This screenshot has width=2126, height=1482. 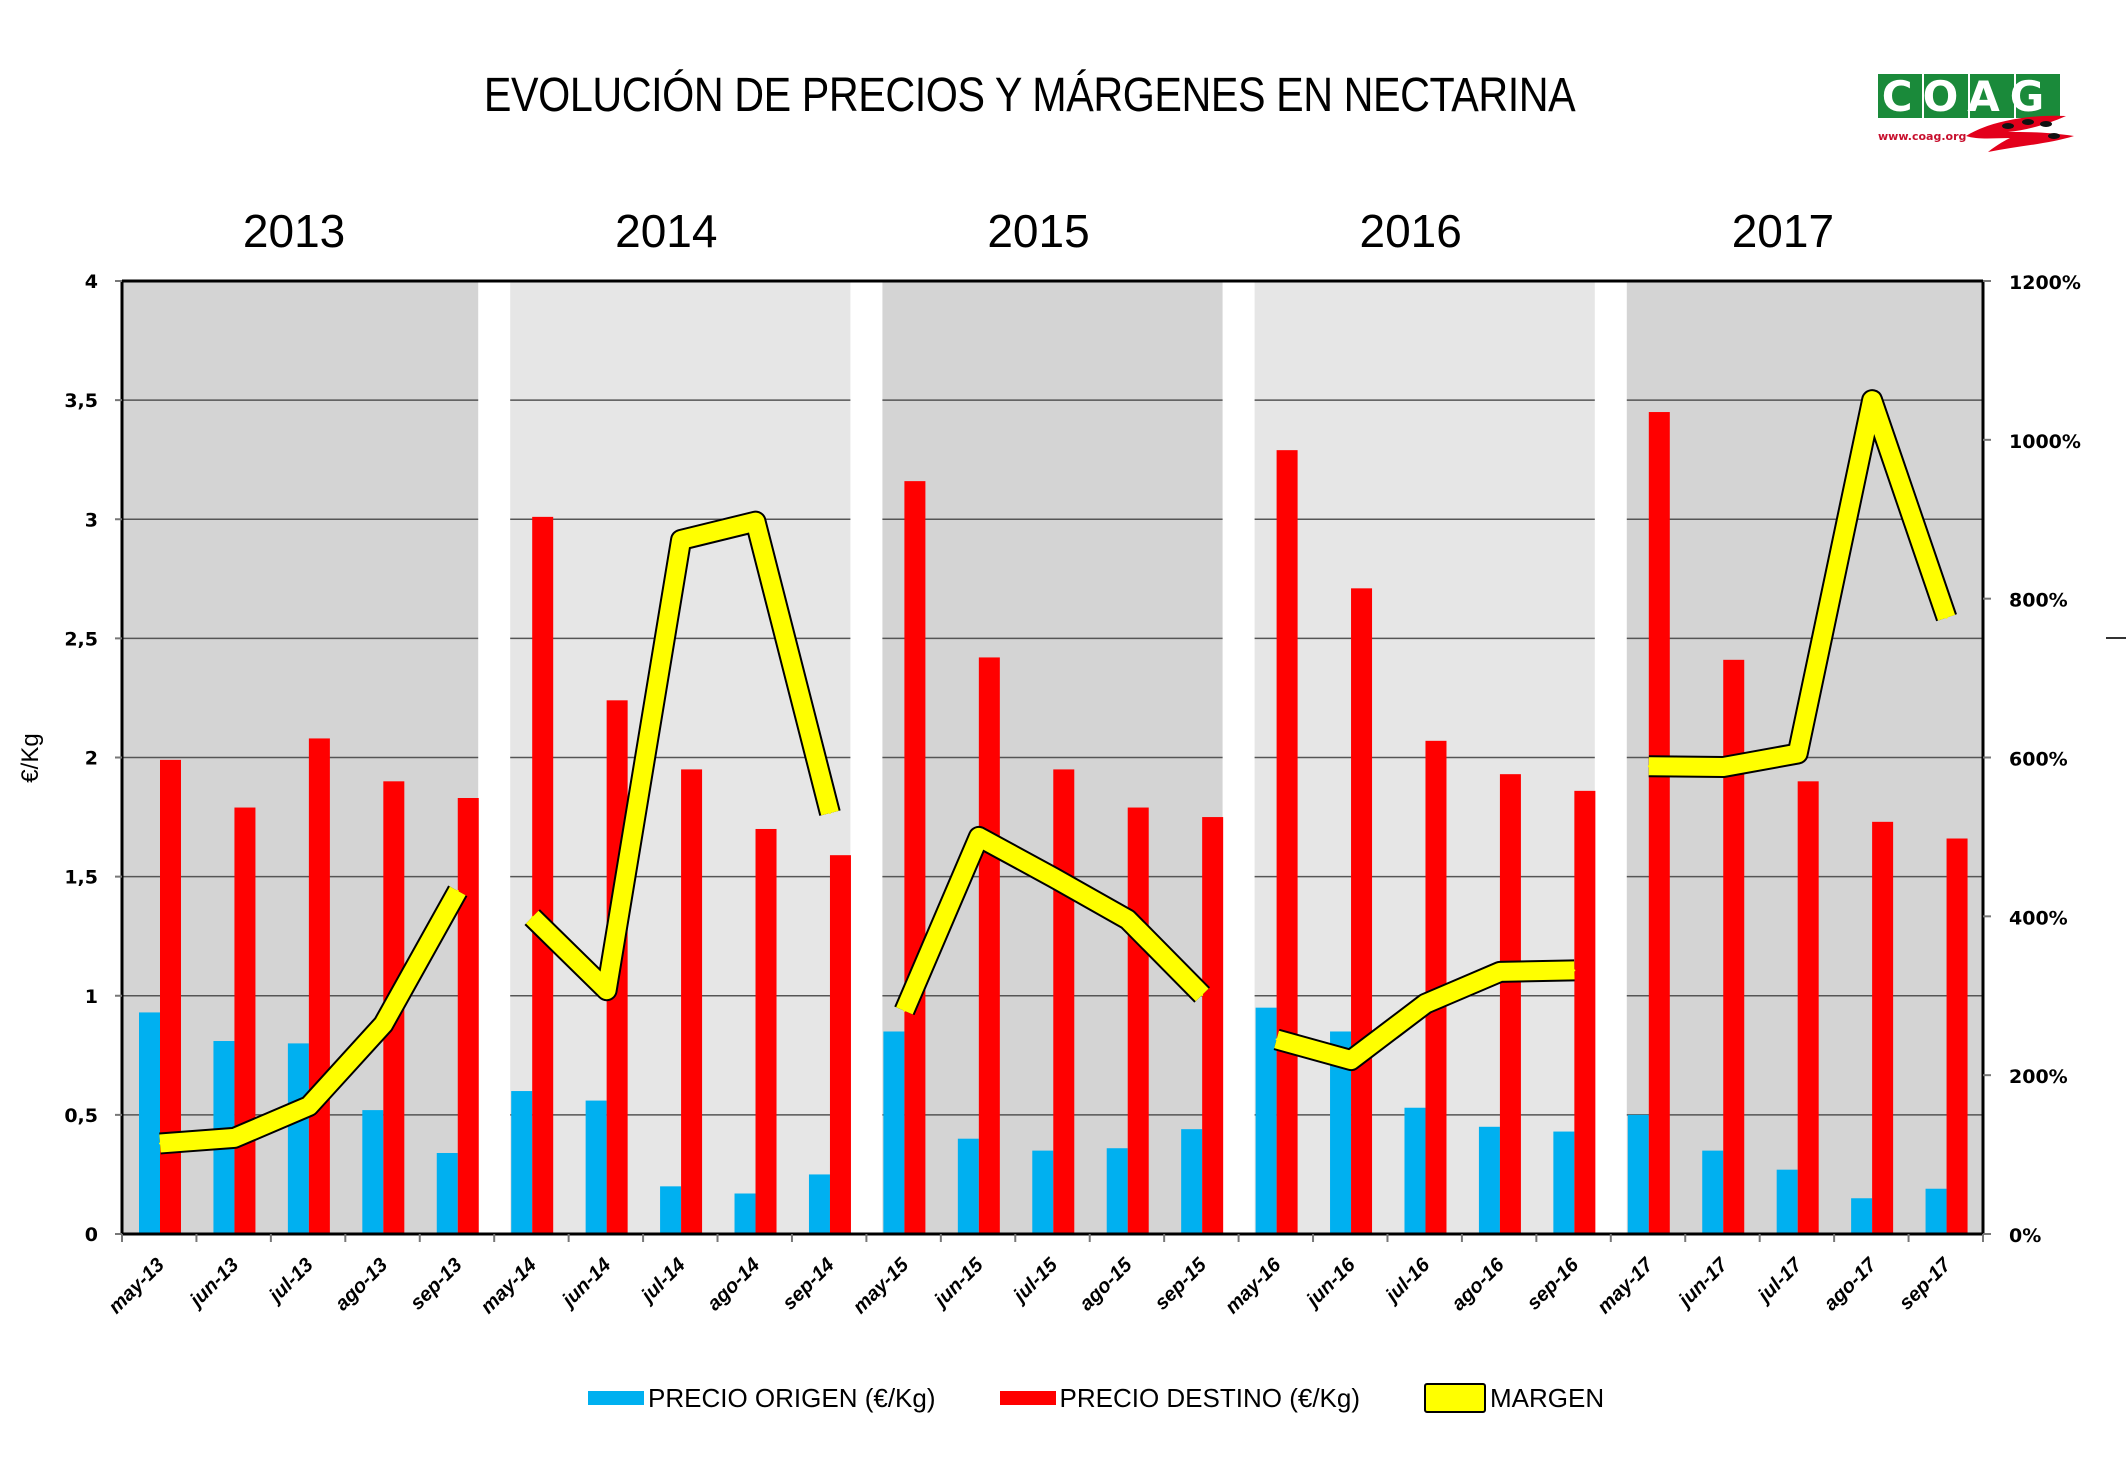 I want to click on logo-letter-boxes, so click(x=1969, y=96).